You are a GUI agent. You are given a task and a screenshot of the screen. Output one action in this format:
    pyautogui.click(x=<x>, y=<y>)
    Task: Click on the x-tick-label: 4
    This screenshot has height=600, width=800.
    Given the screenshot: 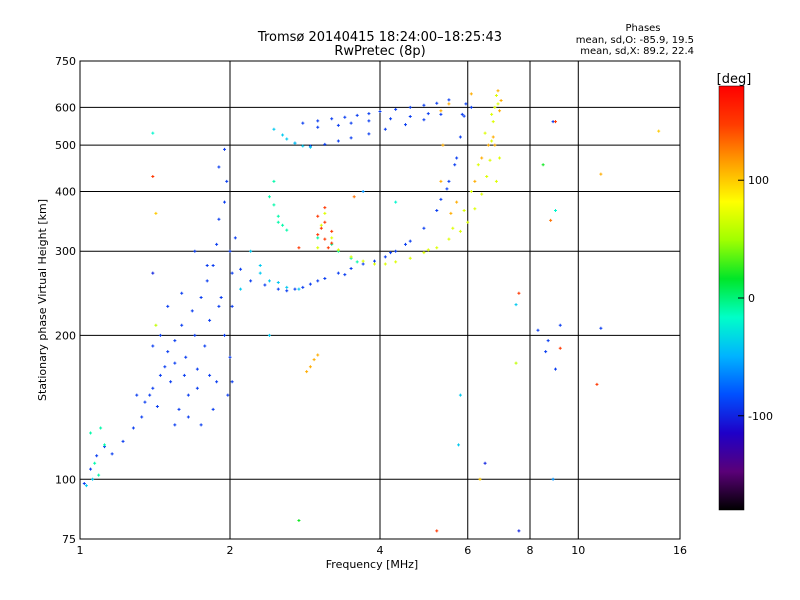 What is the action you would take?
    pyautogui.click(x=380, y=550)
    